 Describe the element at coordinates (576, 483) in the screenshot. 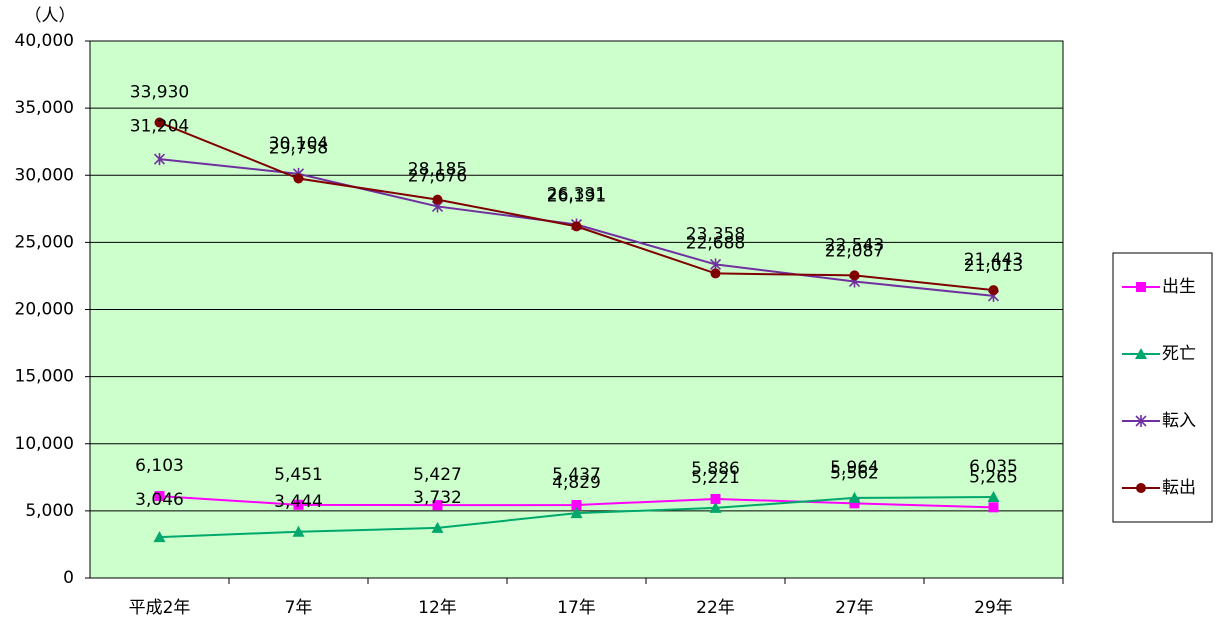

I see `data-label: 4,829` at that location.